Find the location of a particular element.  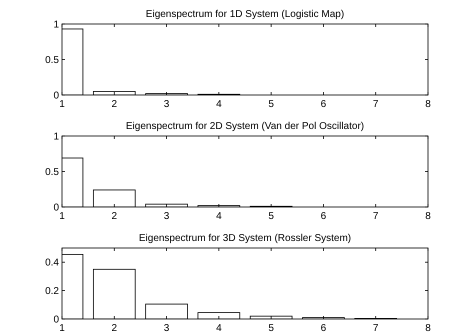

chart-title: Eigenspectrum for 2D System (Van der Pol Oscillator) is located at coordinates (245, 126).